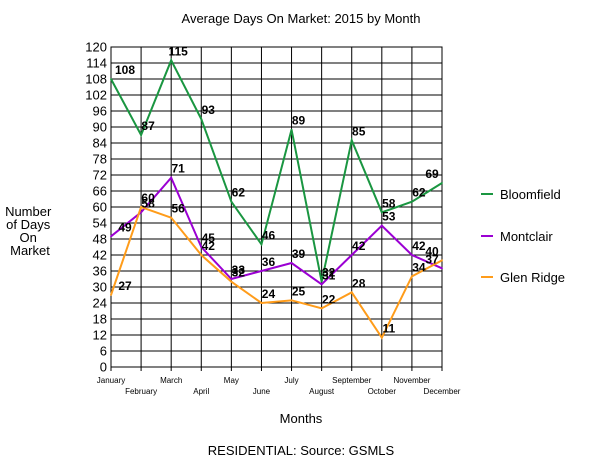 This screenshot has width=600, height=463. What do you see at coordinates (100, 191) in the screenshot?
I see `y-tick-label: 66` at bounding box center [100, 191].